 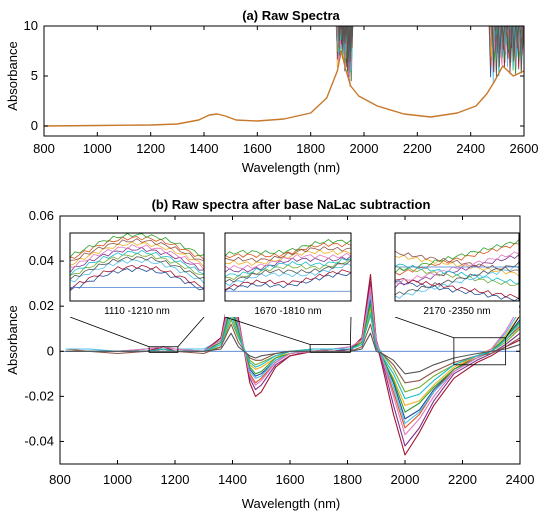 I want to click on inset-0-frame, so click(x=137, y=267).